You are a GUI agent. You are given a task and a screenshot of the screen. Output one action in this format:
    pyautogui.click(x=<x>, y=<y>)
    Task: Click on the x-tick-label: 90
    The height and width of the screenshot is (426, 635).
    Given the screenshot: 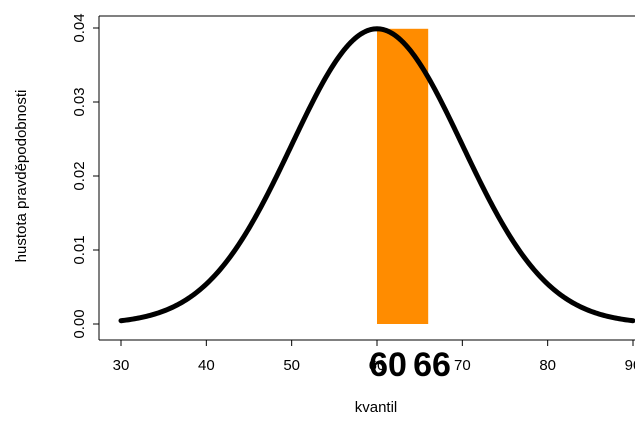 What is the action you would take?
    pyautogui.click(x=630, y=365)
    